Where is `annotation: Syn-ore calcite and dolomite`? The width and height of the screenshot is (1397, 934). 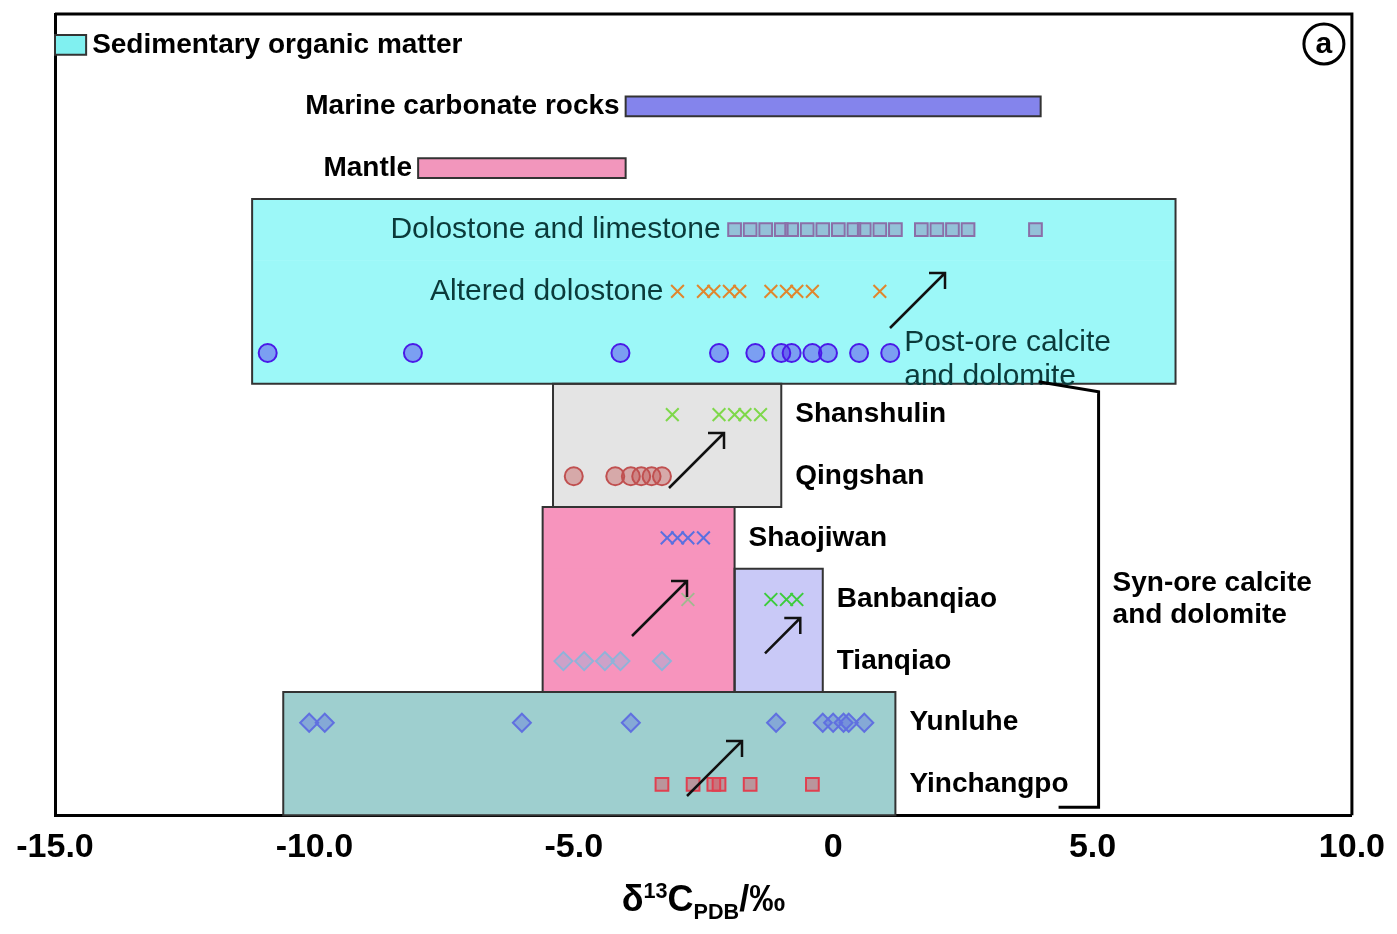
annotation: Syn-ore calcite and dolomite is located at coordinates (1212, 598).